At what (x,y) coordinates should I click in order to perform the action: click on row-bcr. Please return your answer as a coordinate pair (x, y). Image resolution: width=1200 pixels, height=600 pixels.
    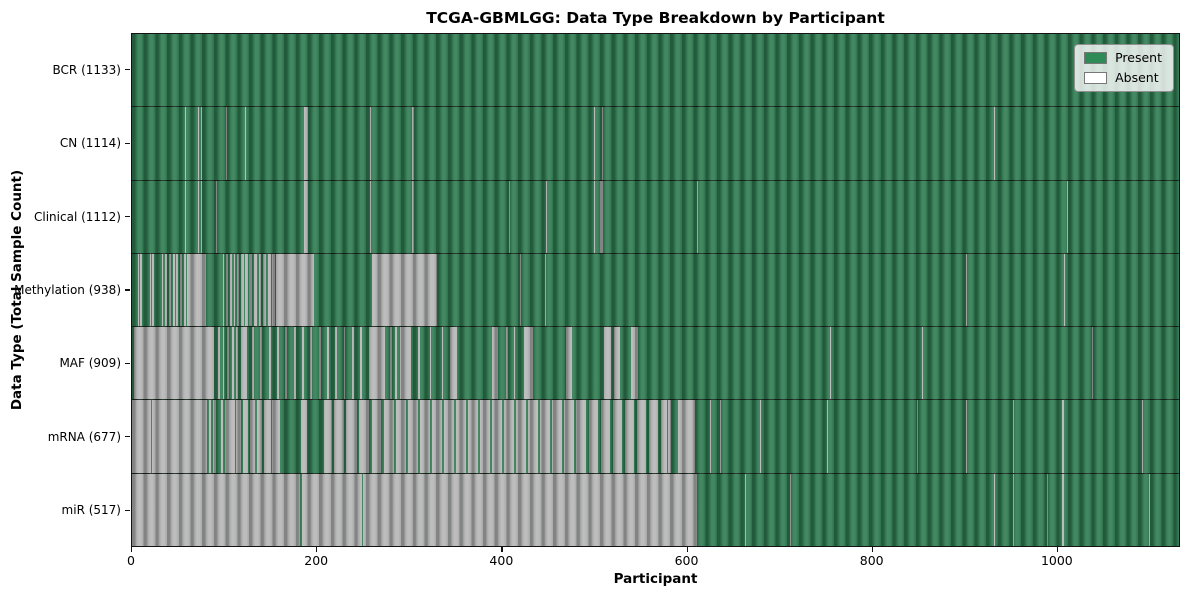
    Looking at the image, I should click on (655, 71).